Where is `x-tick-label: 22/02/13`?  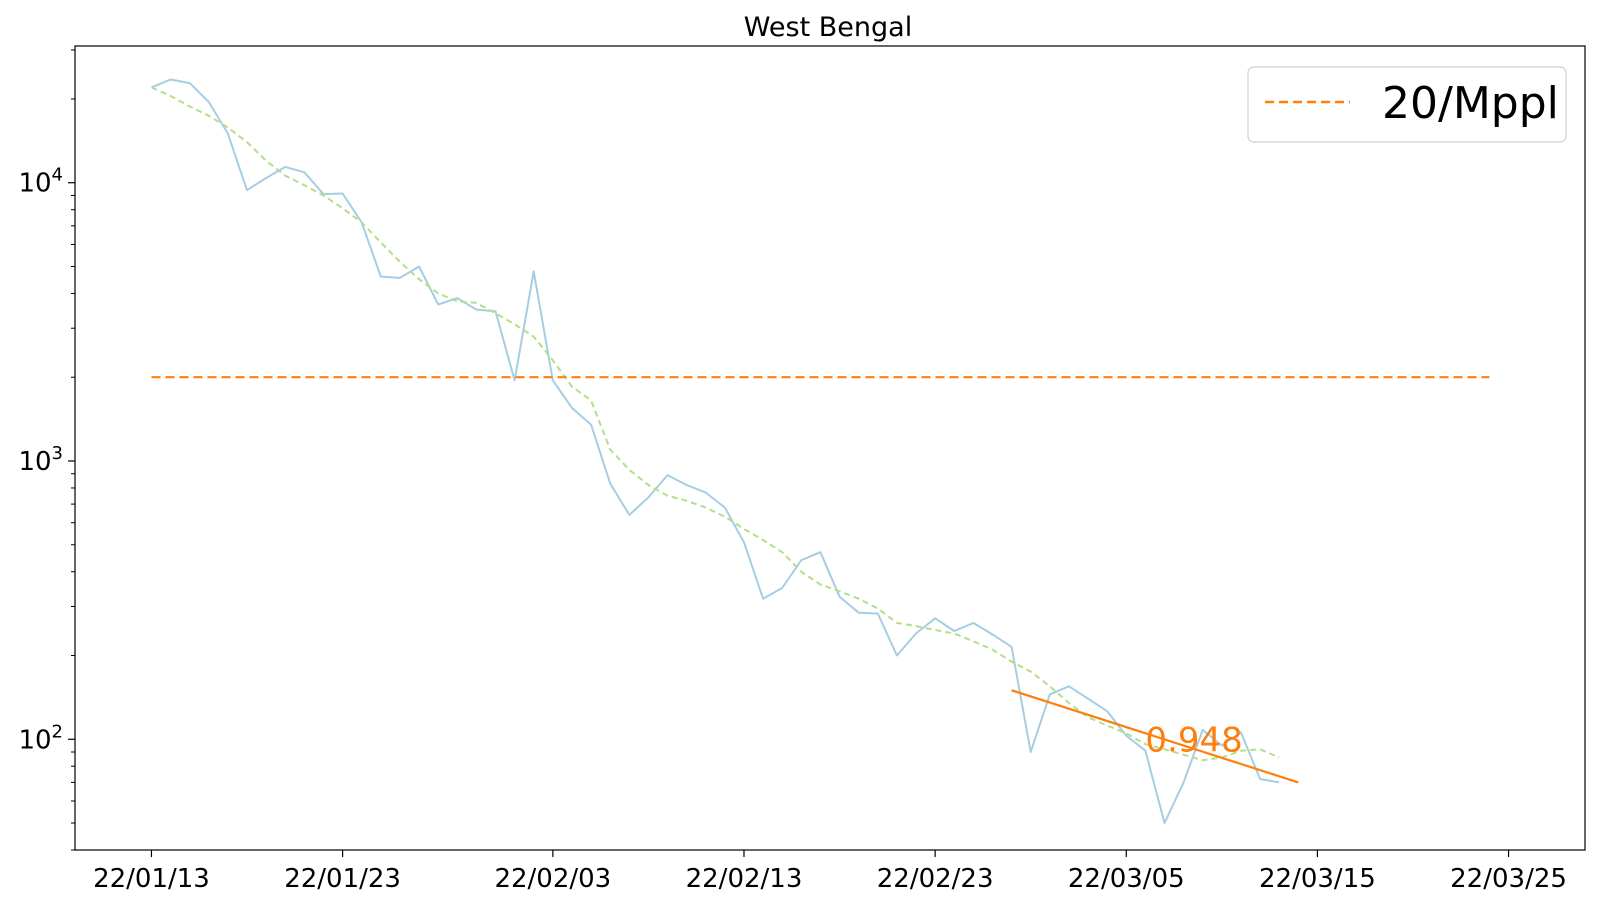 x-tick-label: 22/02/13 is located at coordinates (744, 879).